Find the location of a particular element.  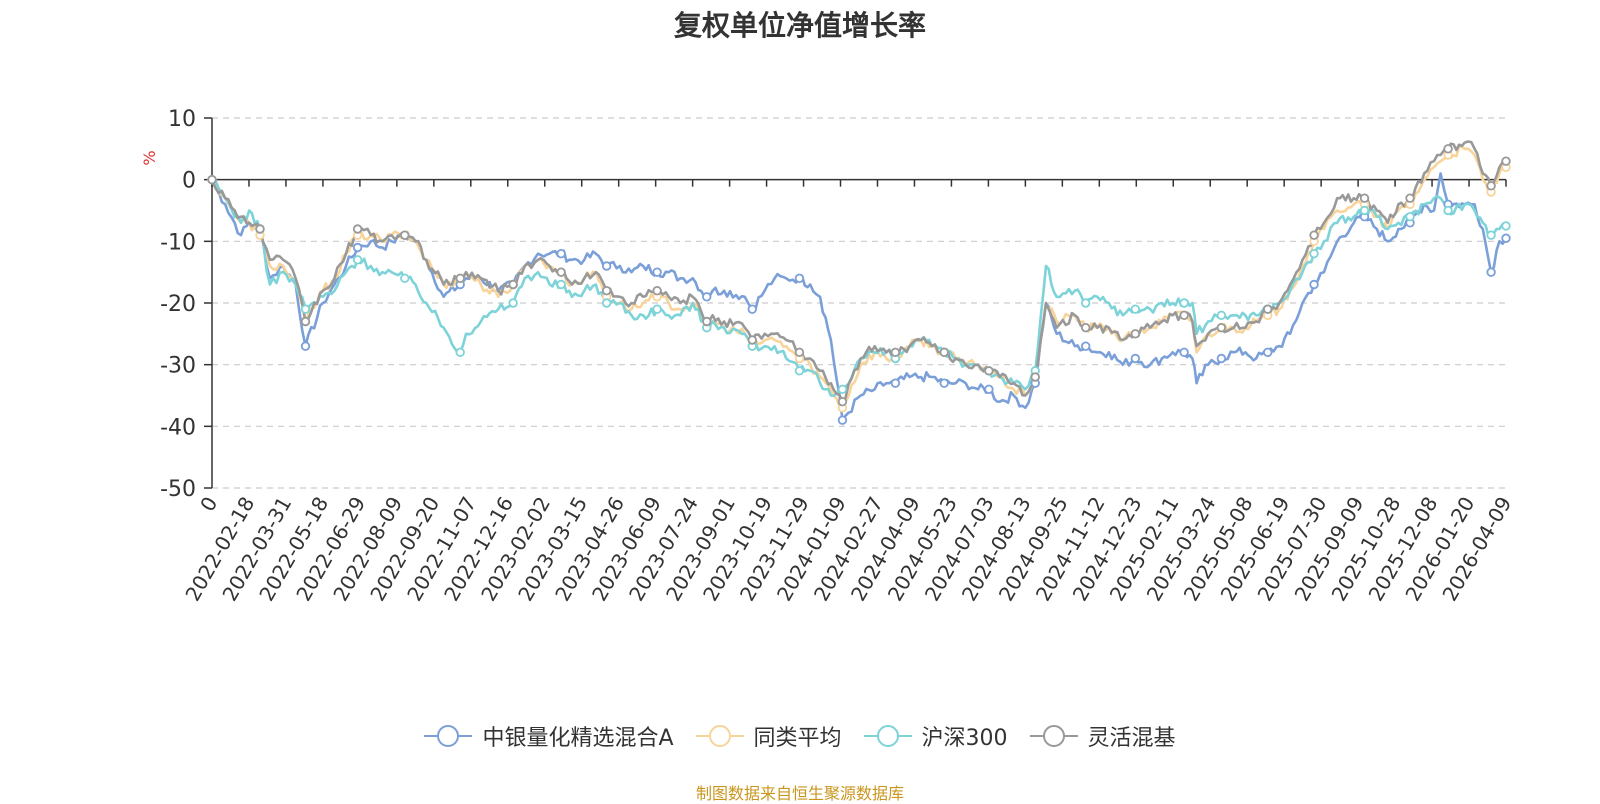

y-tick-label: -40 is located at coordinates (178, 427).